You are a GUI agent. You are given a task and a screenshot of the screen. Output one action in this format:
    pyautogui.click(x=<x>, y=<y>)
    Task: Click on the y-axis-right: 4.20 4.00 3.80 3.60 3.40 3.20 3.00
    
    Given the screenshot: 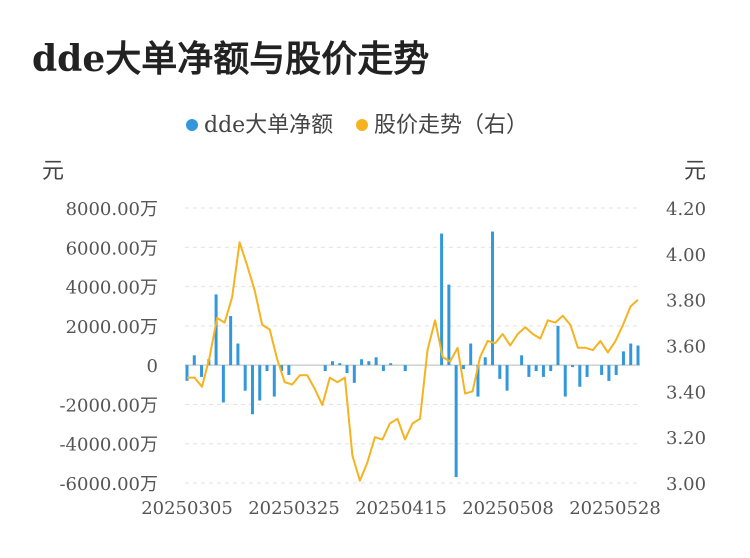 What is the action you would take?
    pyautogui.click(x=686, y=347)
    